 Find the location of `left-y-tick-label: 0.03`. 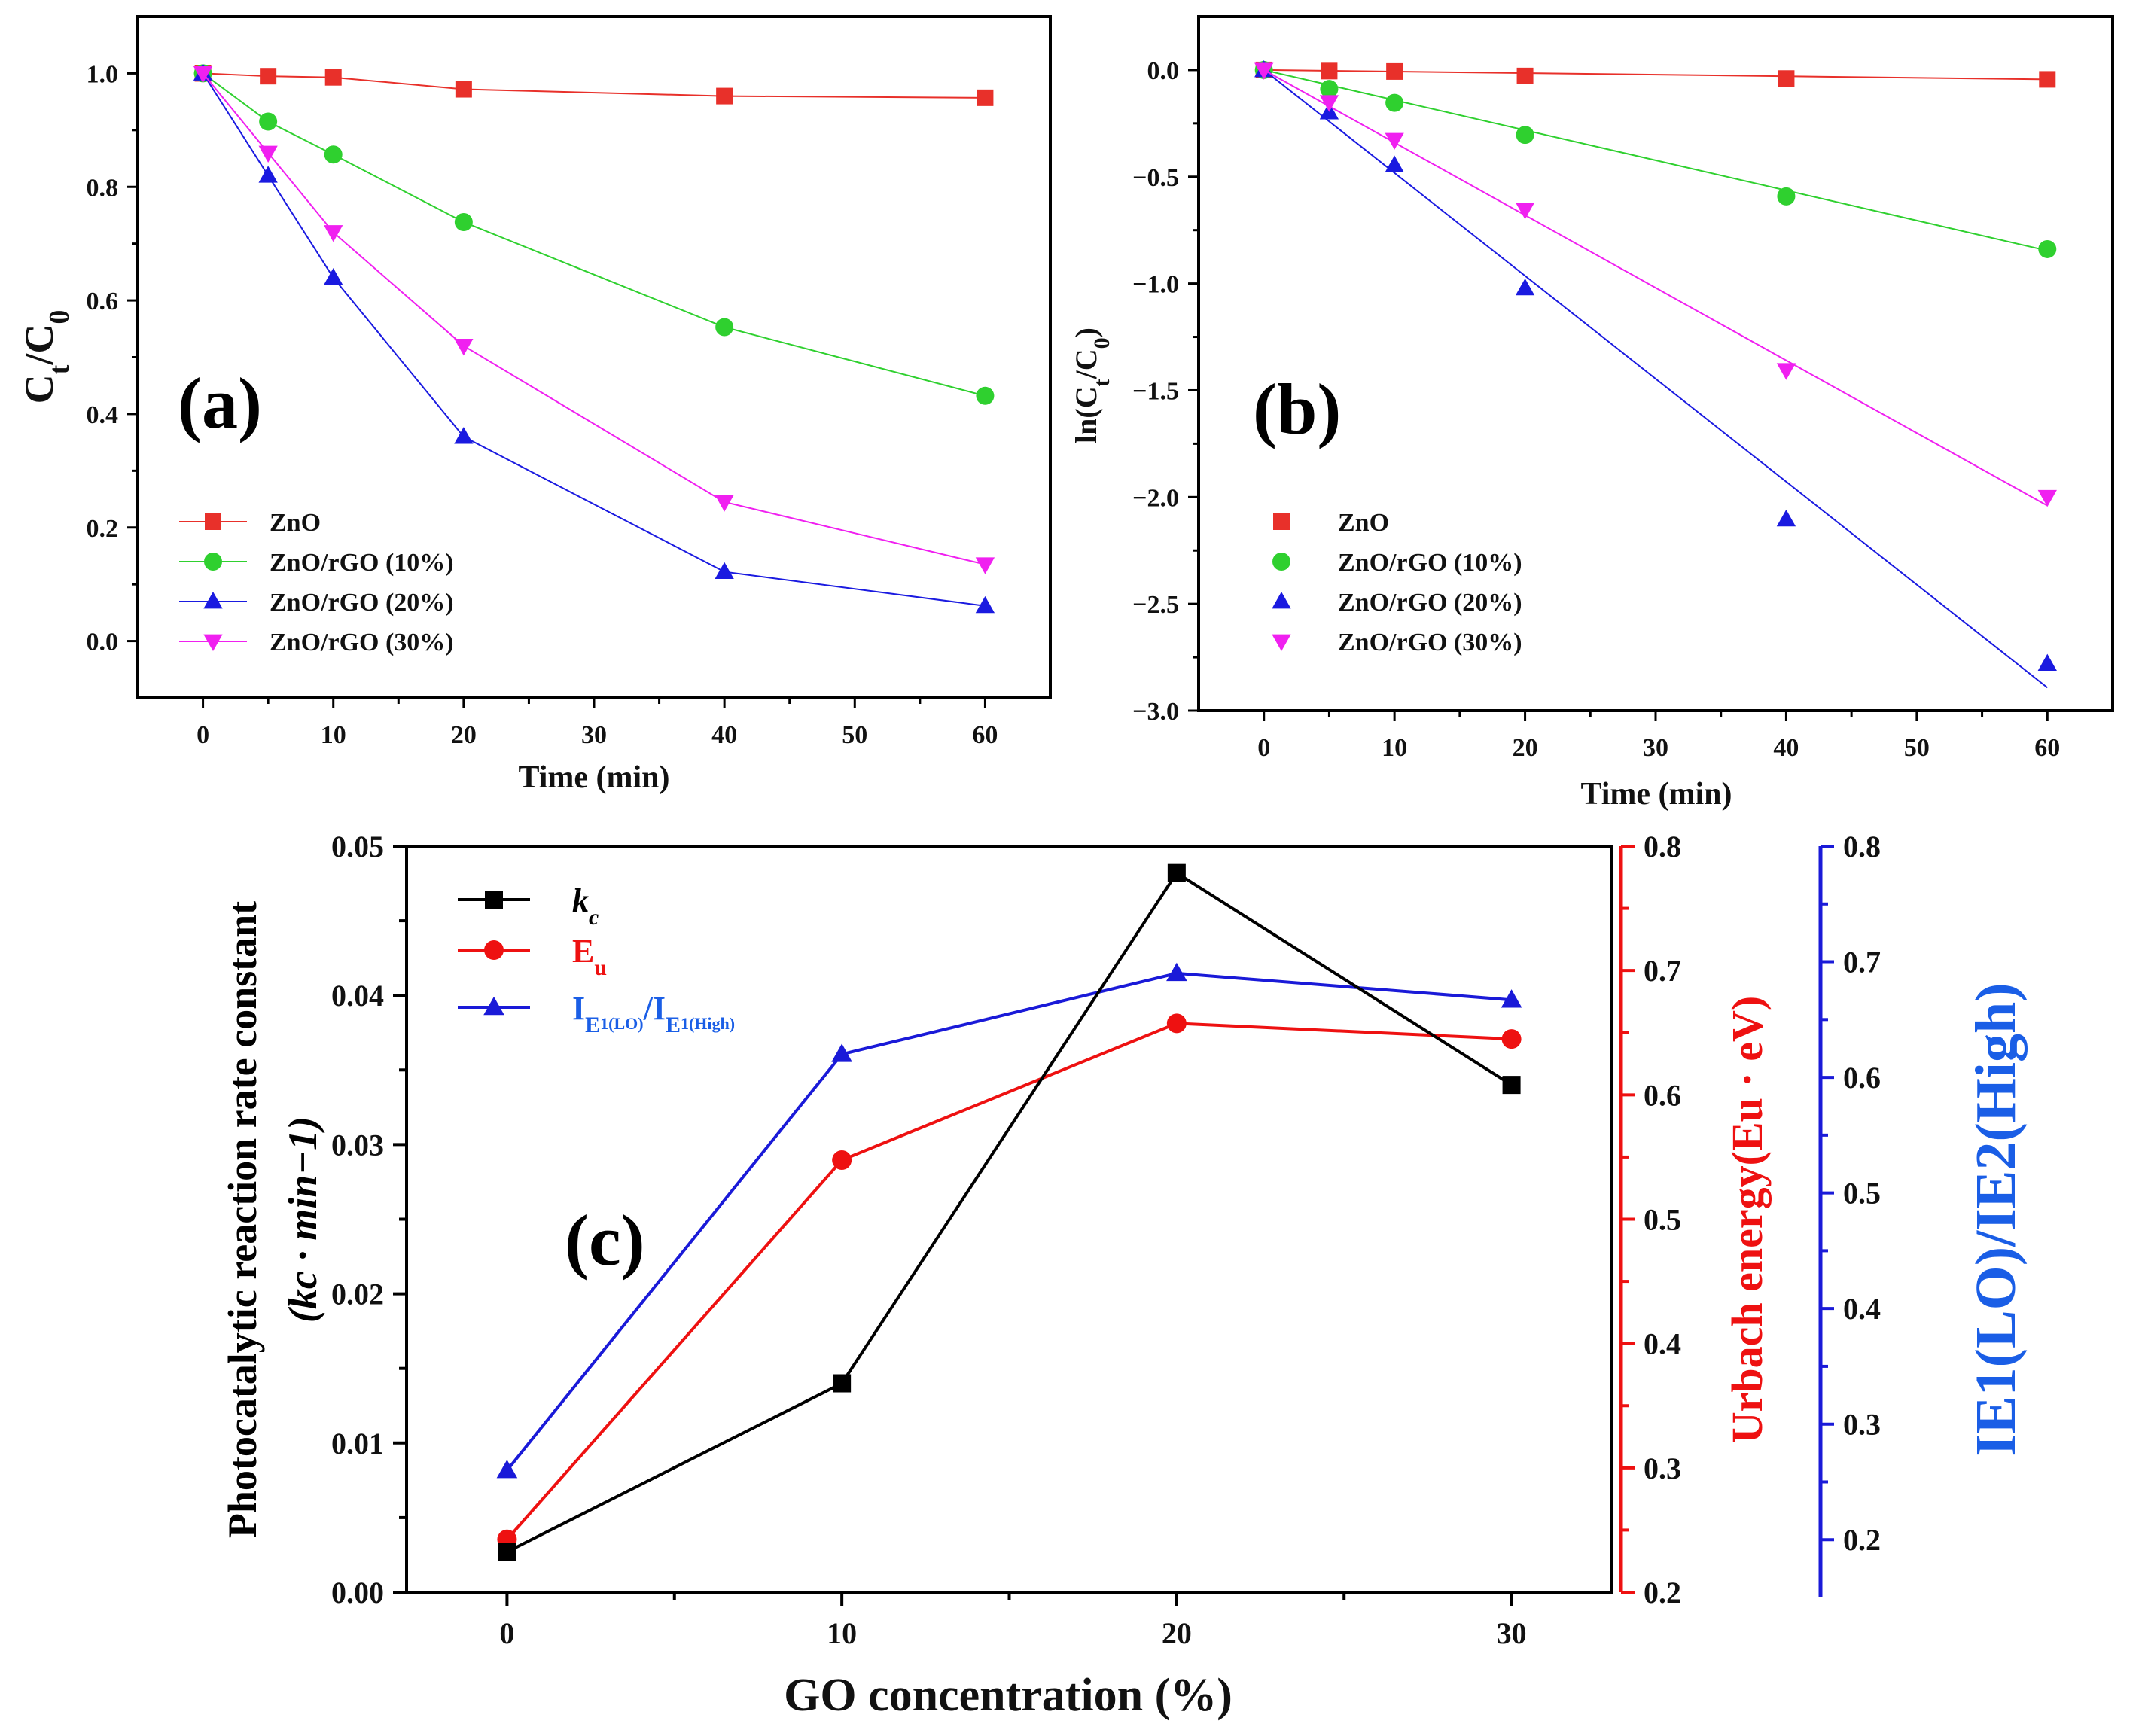

left-y-tick-label: 0.03 is located at coordinates (357, 1145).